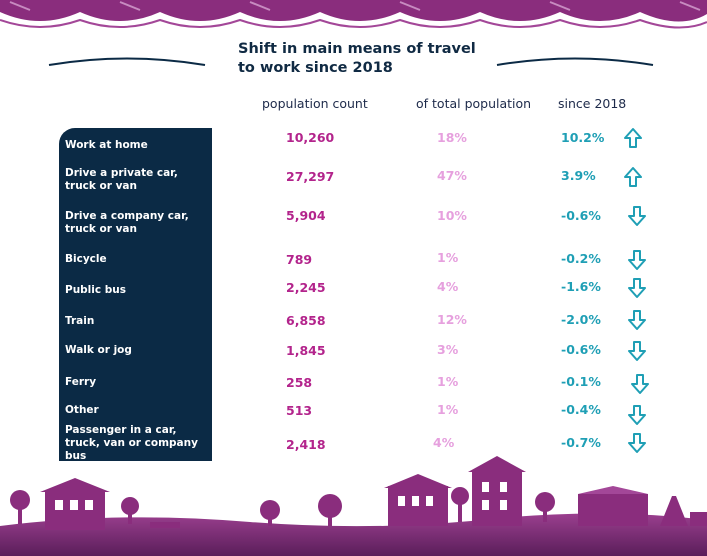 This screenshot has height=556, width=707. Describe the element at coordinates (474, 103) in the screenshot. I see `column-header-of-total: of total population` at that location.